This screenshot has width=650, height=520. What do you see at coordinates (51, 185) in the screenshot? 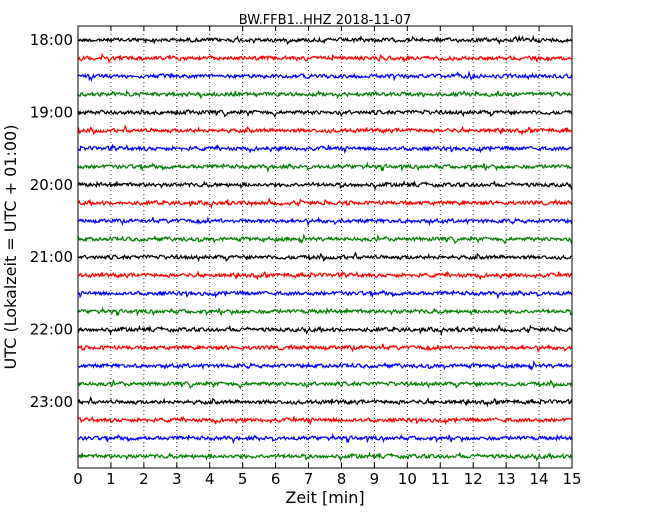
I see `y-tick-label: 20:00` at bounding box center [51, 185].